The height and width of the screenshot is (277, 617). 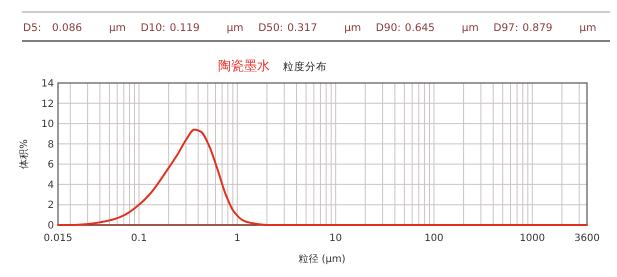 I want to click on y-tick-label: 12, so click(x=47, y=104).